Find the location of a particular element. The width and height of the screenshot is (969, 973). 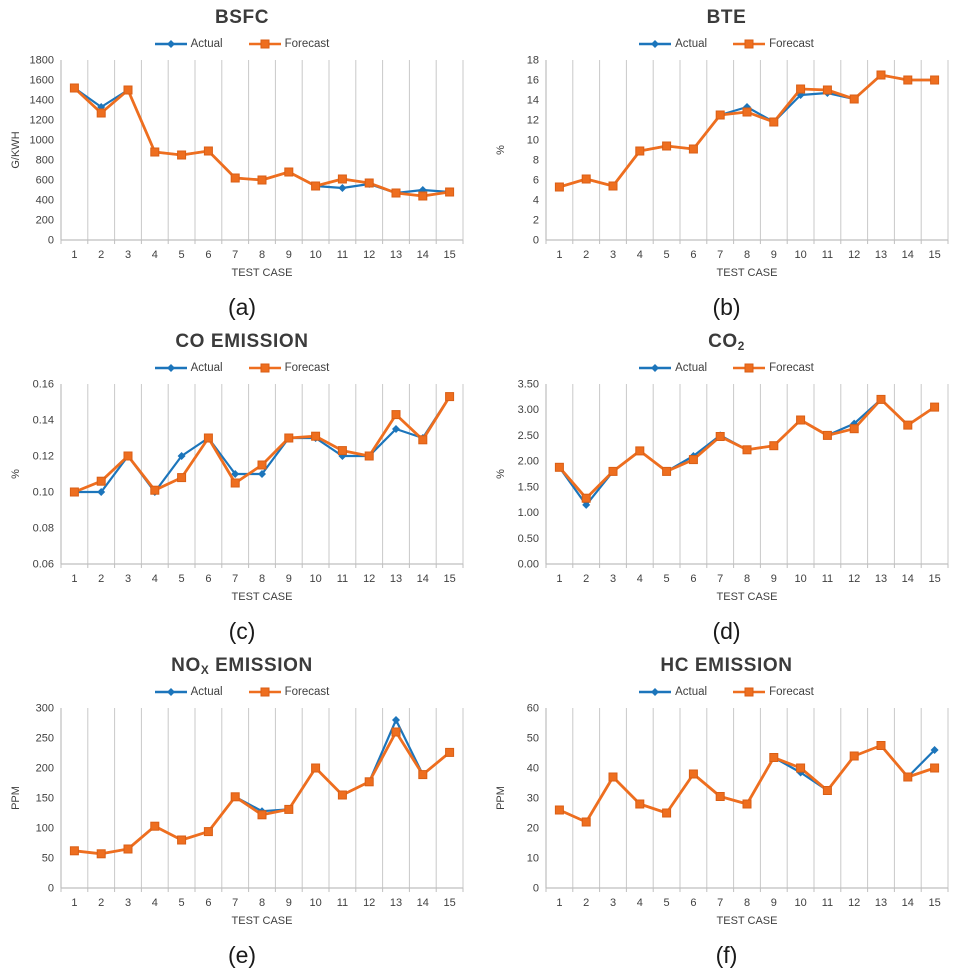

x-tick-label: 3 is located at coordinates (128, 255).